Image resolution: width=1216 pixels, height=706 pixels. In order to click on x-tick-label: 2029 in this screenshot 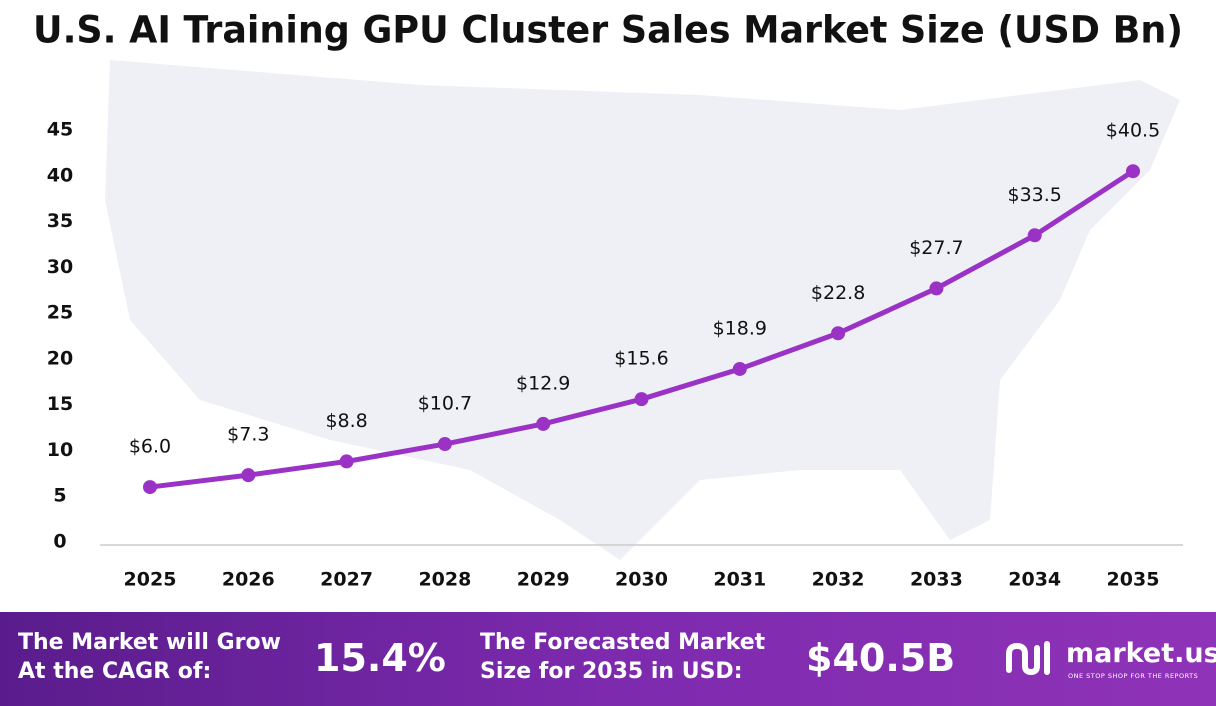, I will do `click(543, 580)`.